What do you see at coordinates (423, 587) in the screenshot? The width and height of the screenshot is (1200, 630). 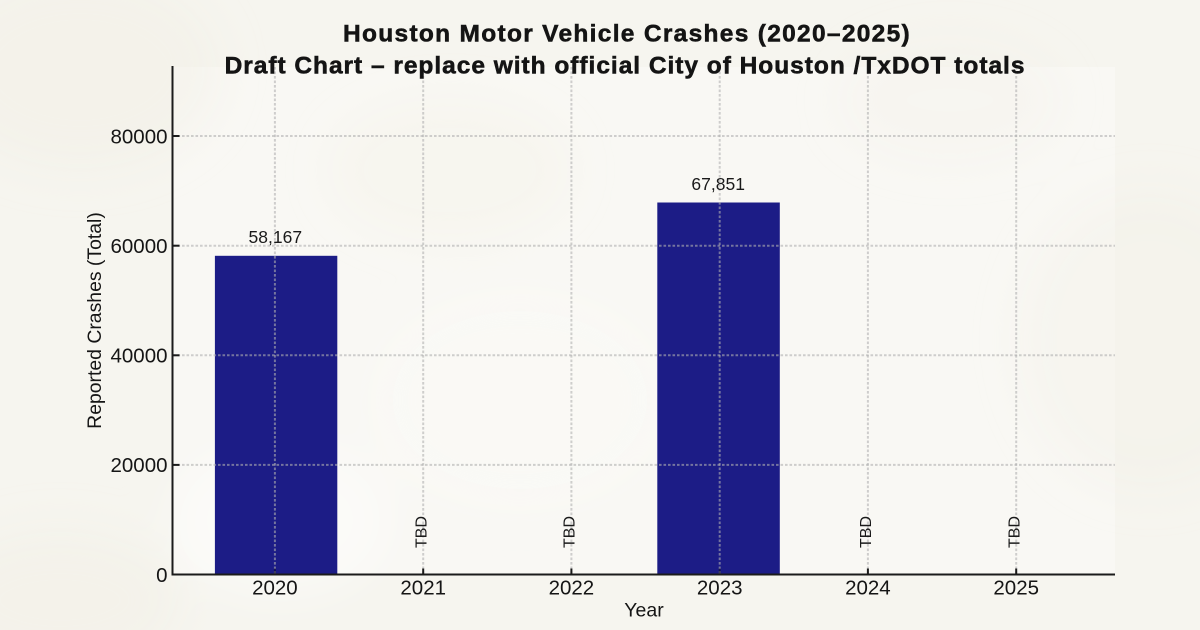 I see `svg-text: 2021` at bounding box center [423, 587].